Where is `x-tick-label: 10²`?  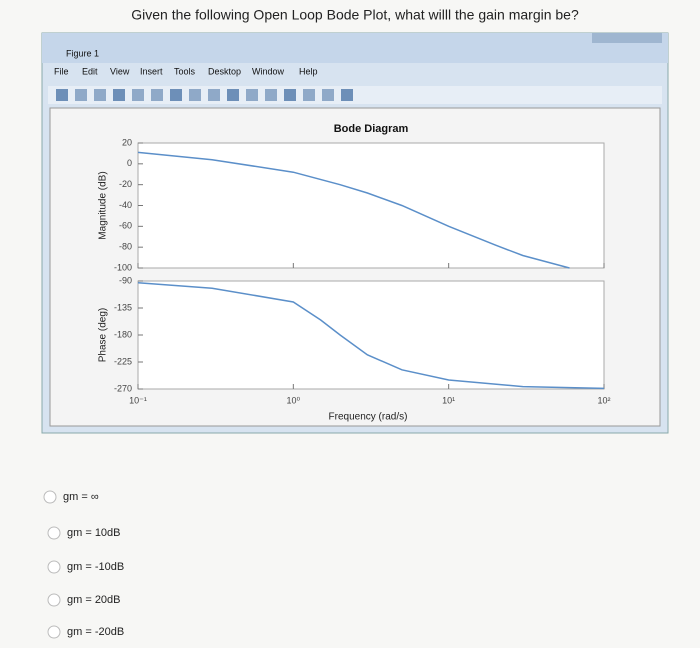 x-tick-label: 10² is located at coordinates (603, 400).